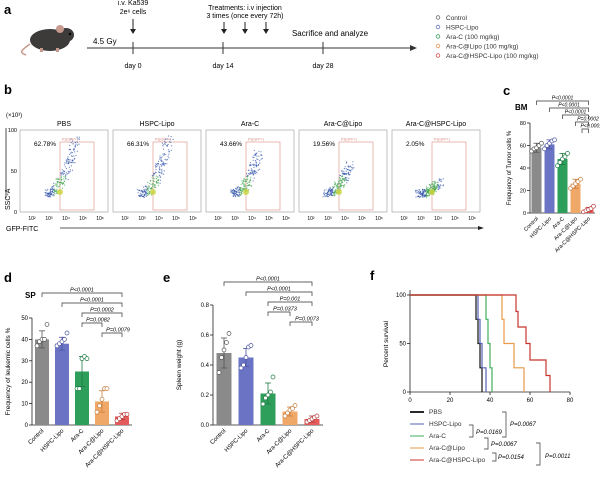  Describe the element at coordinates (78, 436) in the screenshot. I see `category-label: Ara-C` at that location.